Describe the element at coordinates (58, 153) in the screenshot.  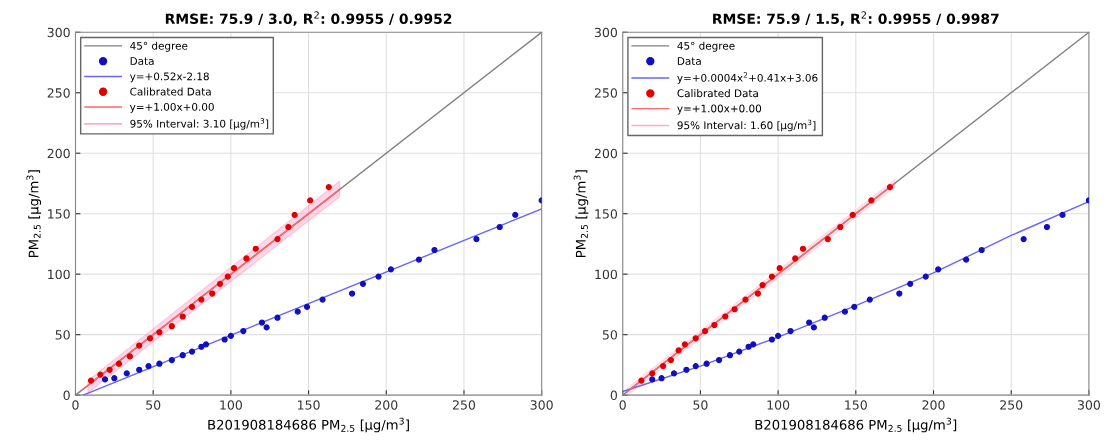
I see `y-tick-label: 200` at that location.